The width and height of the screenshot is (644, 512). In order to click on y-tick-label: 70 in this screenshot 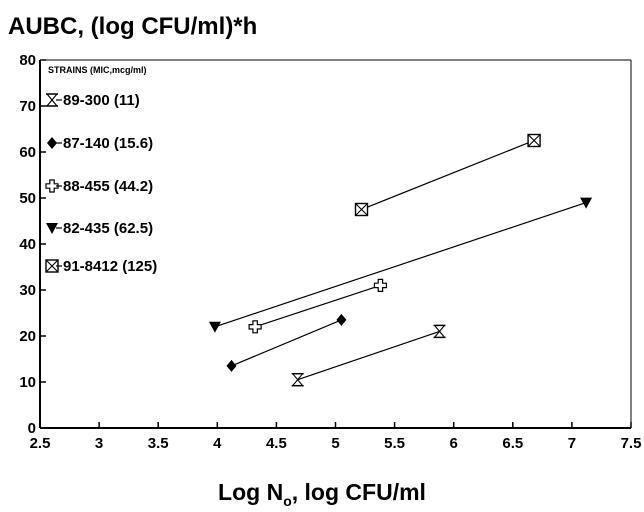, I will do `click(27, 106)`.